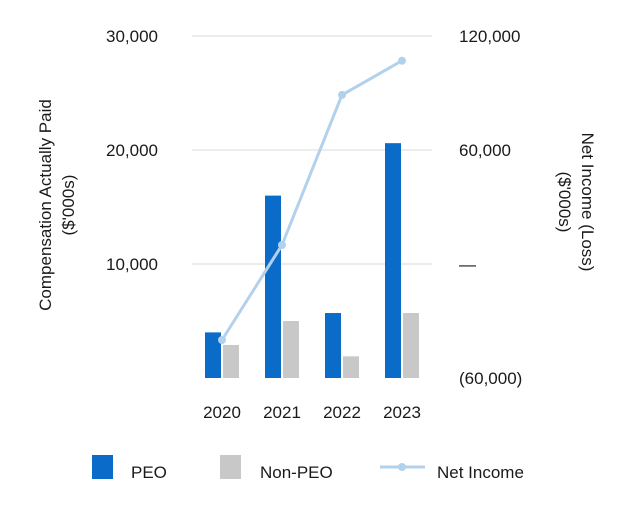  Describe the element at coordinates (402, 412) in the screenshot. I see `x-tick-label: 2023` at that location.